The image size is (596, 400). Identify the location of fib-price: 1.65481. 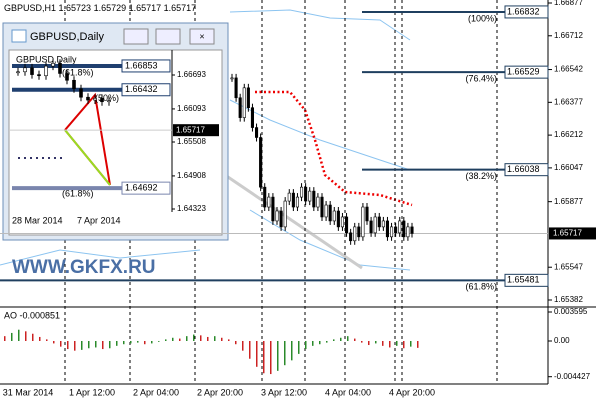
(523, 280).